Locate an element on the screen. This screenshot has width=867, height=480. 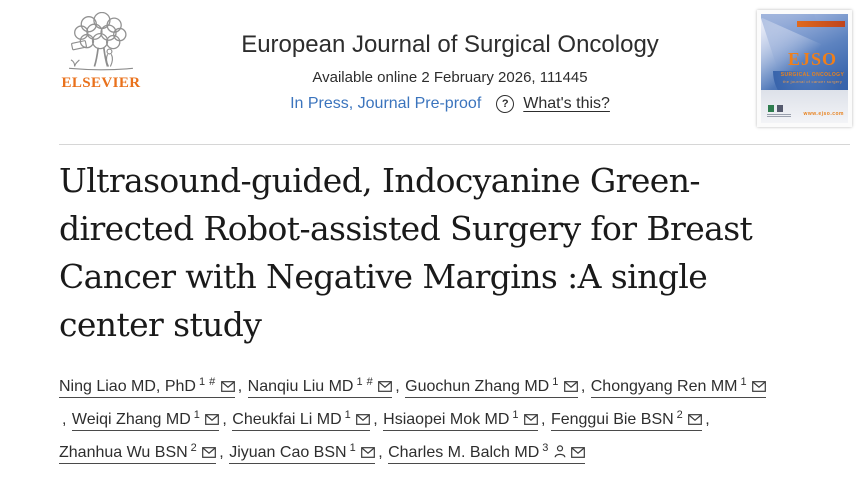
elsevier-wordmark: ELSEVIER is located at coordinates (101, 83).